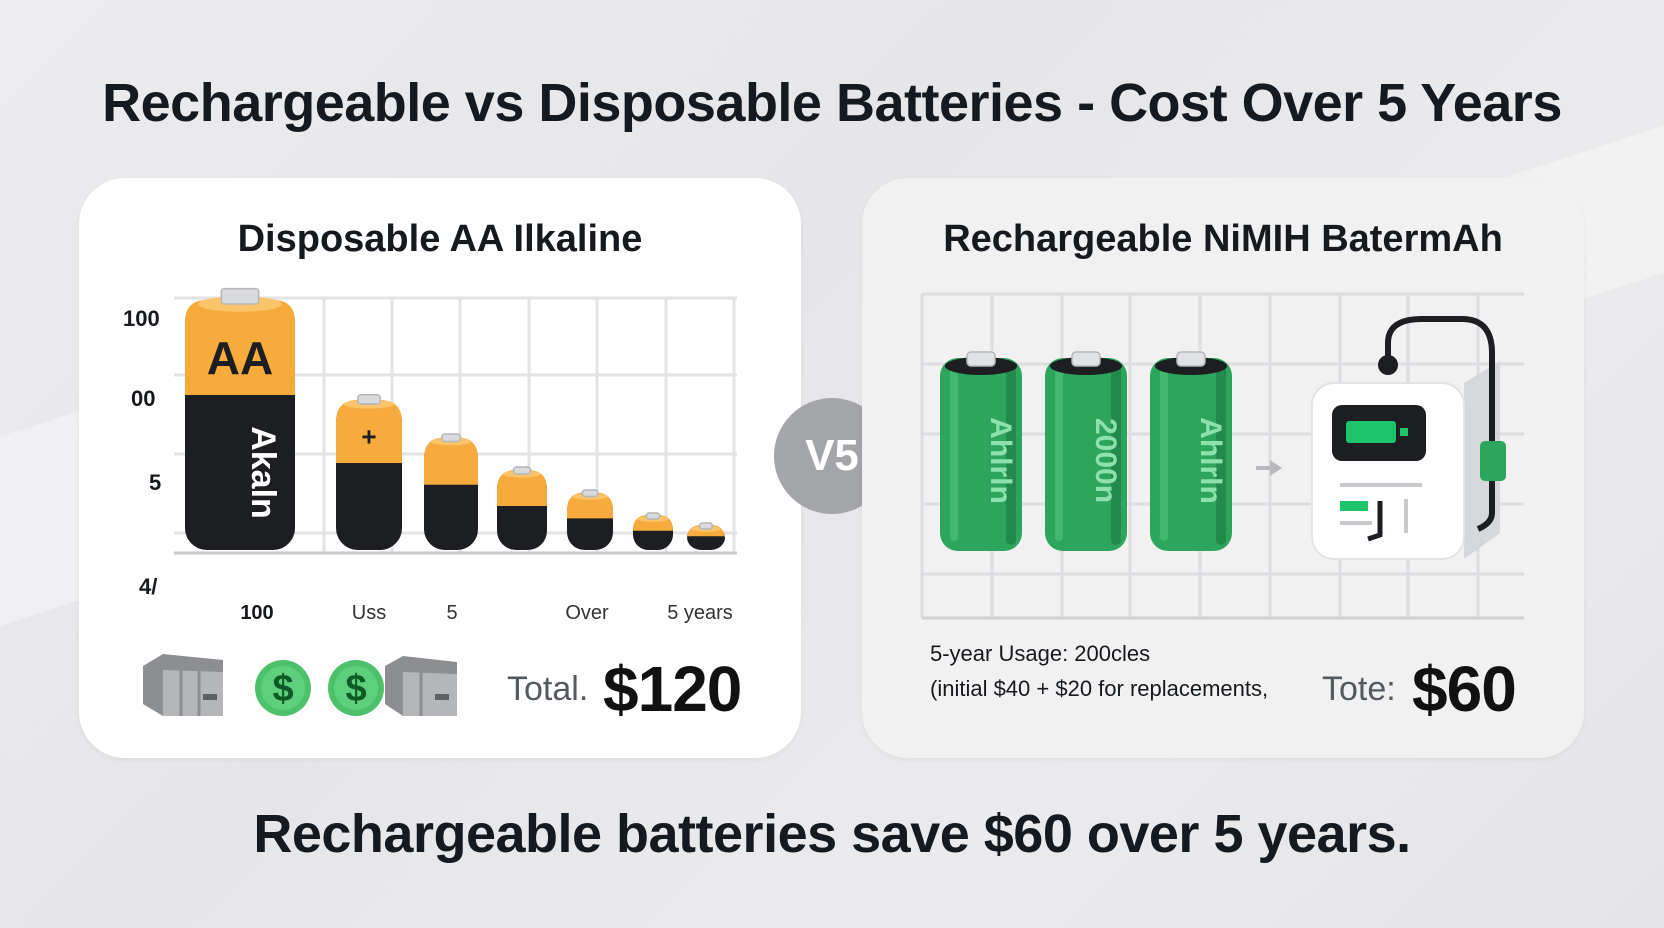  Describe the element at coordinates (141, 318) in the screenshot. I see `y-tick-label: 100` at that location.